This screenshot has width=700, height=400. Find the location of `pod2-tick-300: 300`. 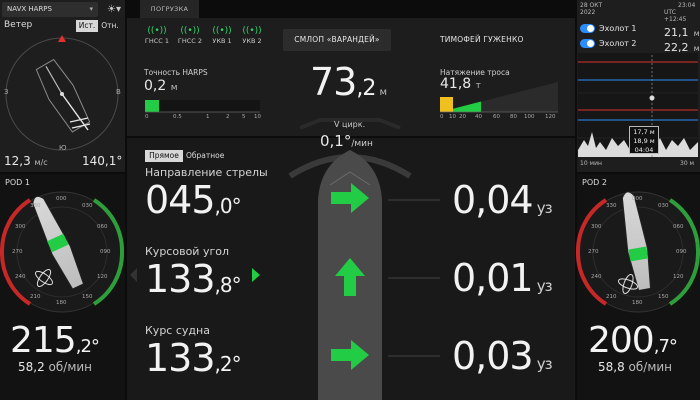

pod2-tick-300: 300 is located at coordinates (596, 227).